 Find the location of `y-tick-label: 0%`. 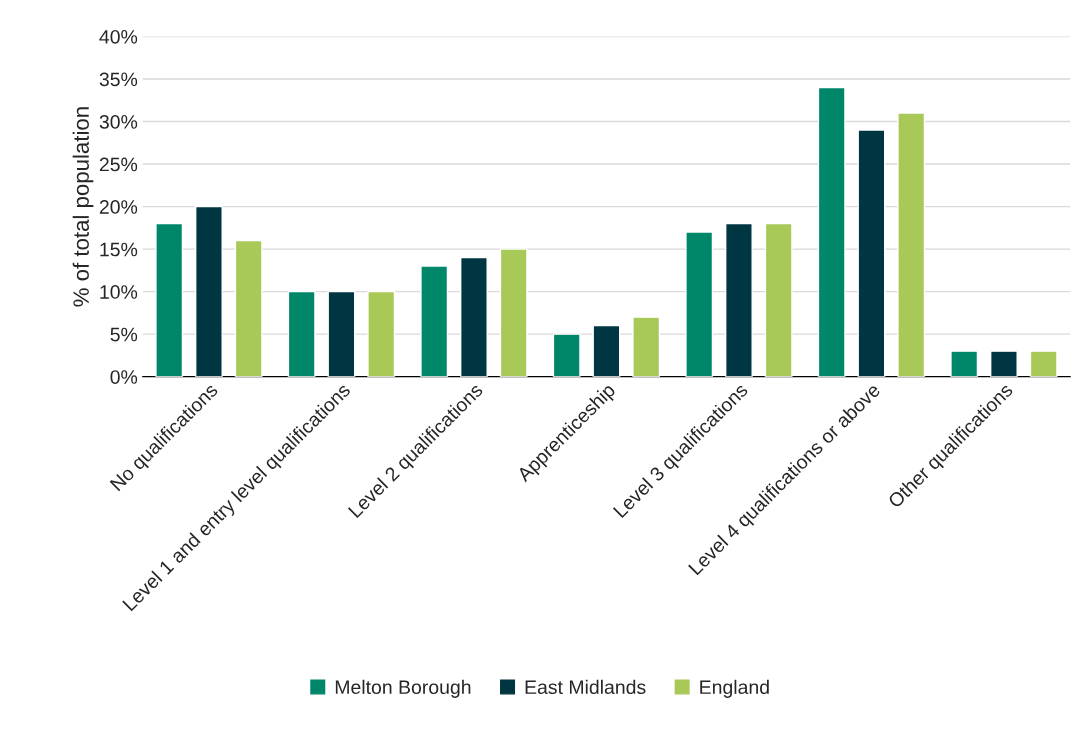

y-tick-label: 0% is located at coordinates (124, 377).